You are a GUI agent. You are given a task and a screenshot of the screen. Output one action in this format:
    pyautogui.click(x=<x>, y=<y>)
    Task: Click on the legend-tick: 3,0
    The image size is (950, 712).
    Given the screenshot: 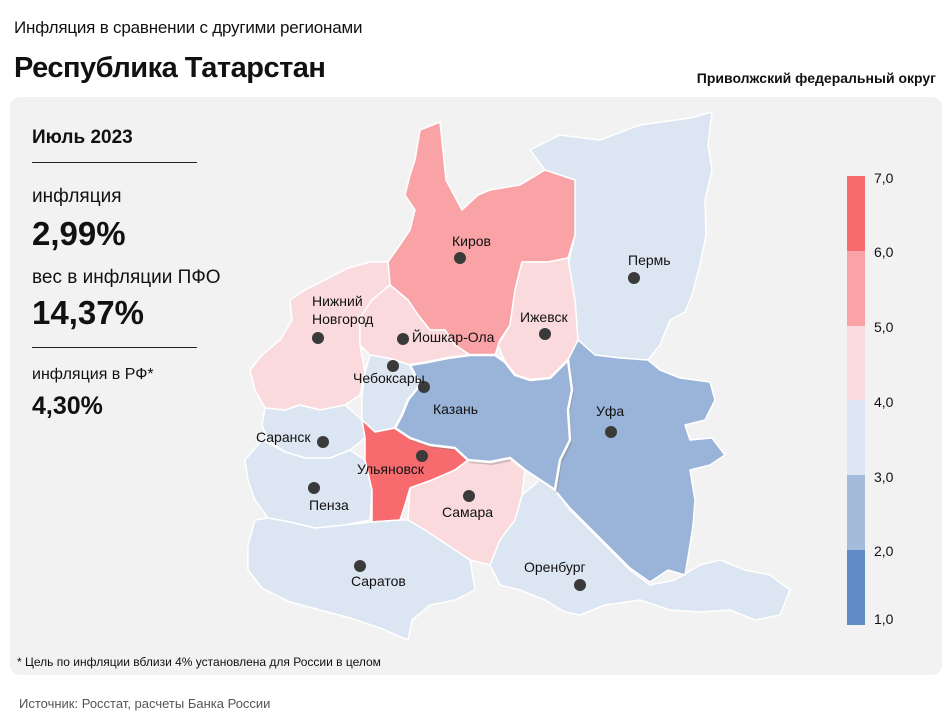 What is the action you would take?
    pyautogui.click(x=884, y=477)
    